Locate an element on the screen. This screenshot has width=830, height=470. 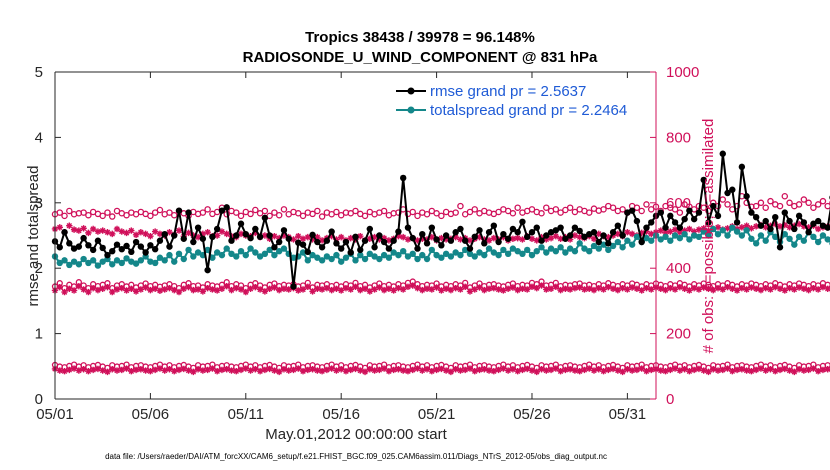
legend-box is located at coordinates (521, 100).